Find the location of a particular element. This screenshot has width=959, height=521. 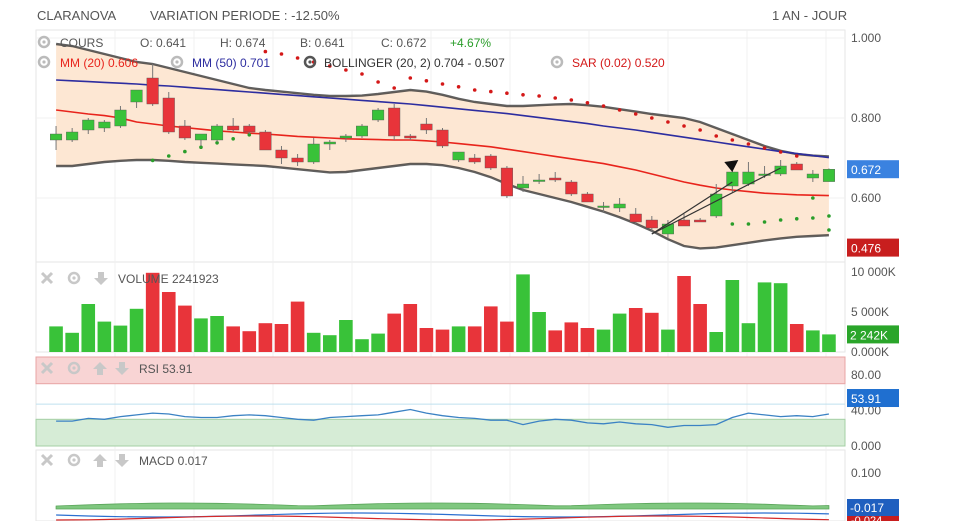

trend-arrow-icon is located at coordinates (731, 166).